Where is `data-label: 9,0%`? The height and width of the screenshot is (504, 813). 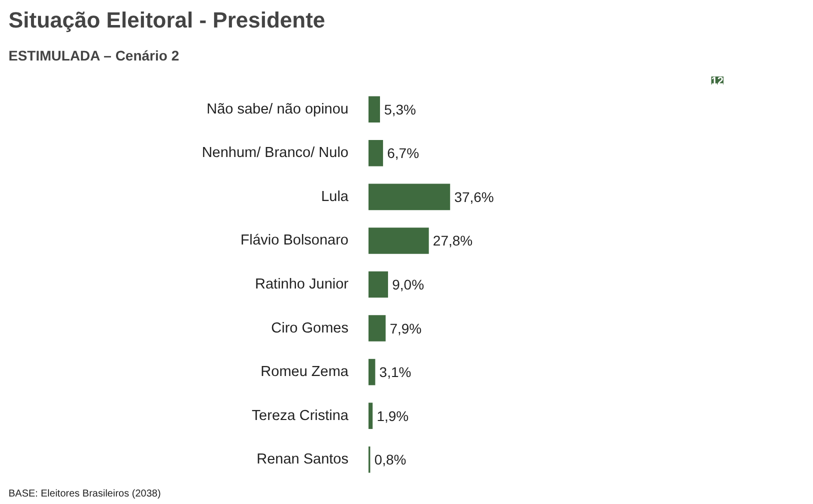 data-label: 9,0% is located at coordinates (408, 284).